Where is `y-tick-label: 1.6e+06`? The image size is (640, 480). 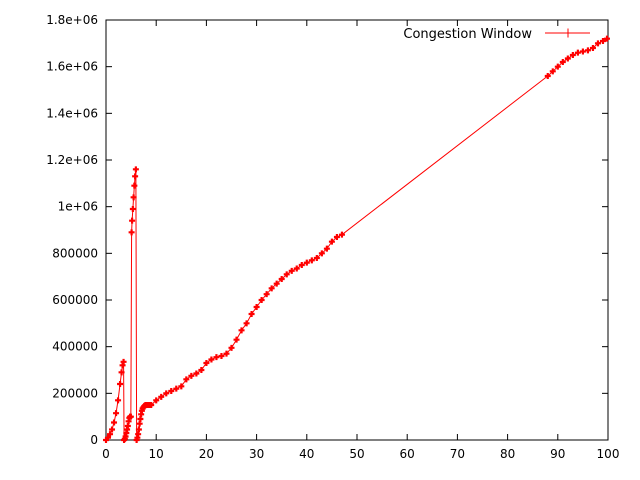 y-tick-label: 1.6e+06 is located at coordinates (72, 67).